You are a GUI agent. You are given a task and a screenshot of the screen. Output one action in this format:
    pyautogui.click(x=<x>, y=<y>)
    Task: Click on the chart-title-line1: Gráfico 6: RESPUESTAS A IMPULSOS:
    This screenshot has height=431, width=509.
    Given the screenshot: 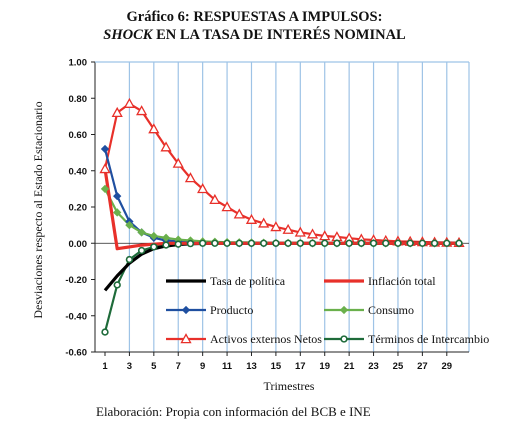 What is the action you would take?
    pyautogui.click(x=254, y=17)
    